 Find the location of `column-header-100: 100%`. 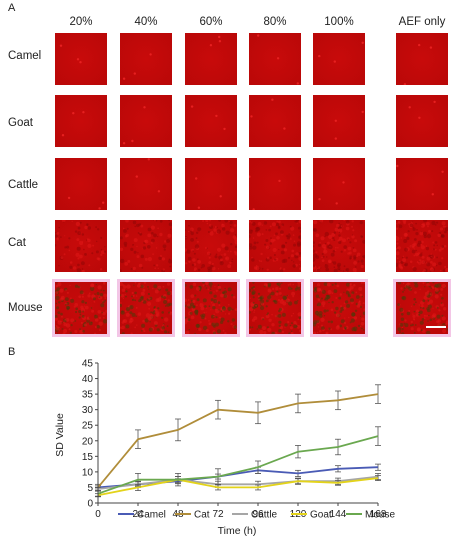

column-header-100: 100% is located at coordinates (339, 22).